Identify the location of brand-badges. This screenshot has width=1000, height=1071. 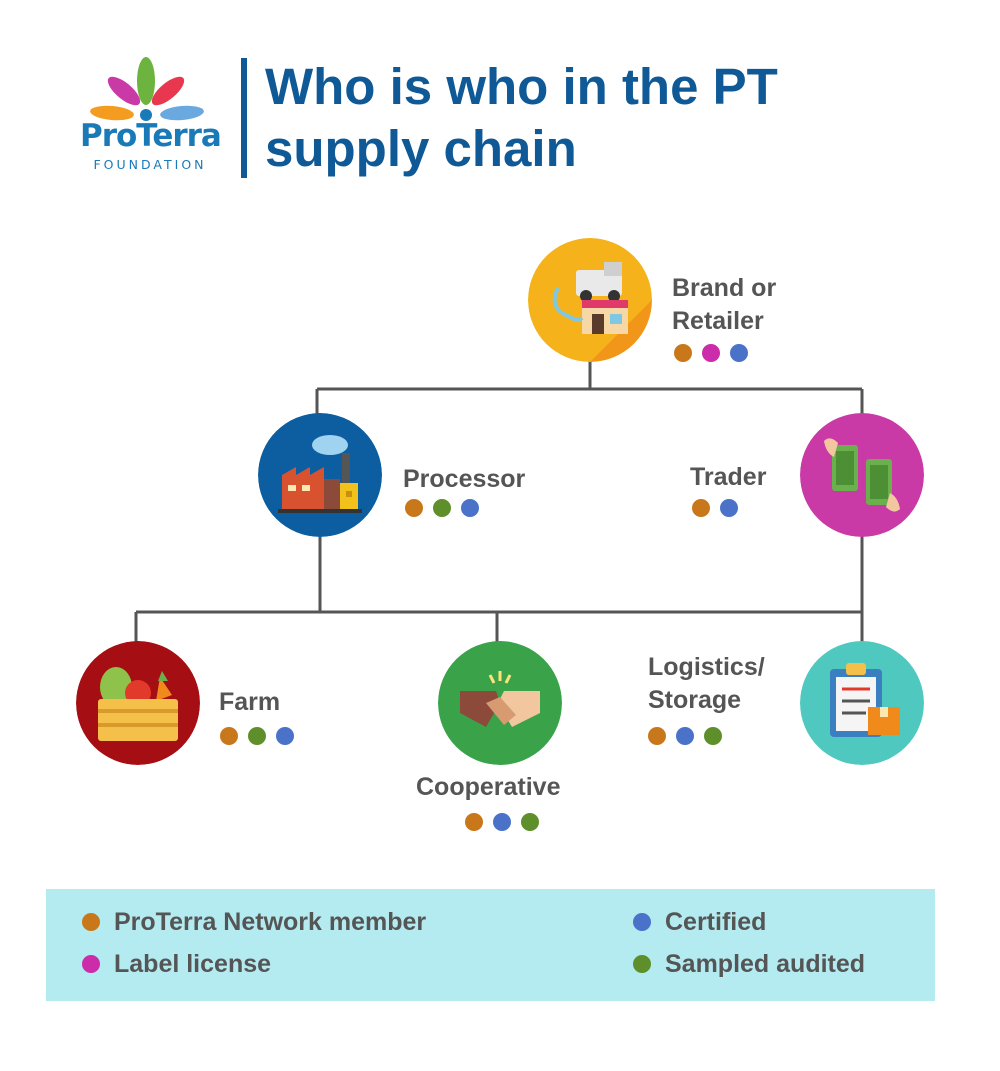
(716, 353).